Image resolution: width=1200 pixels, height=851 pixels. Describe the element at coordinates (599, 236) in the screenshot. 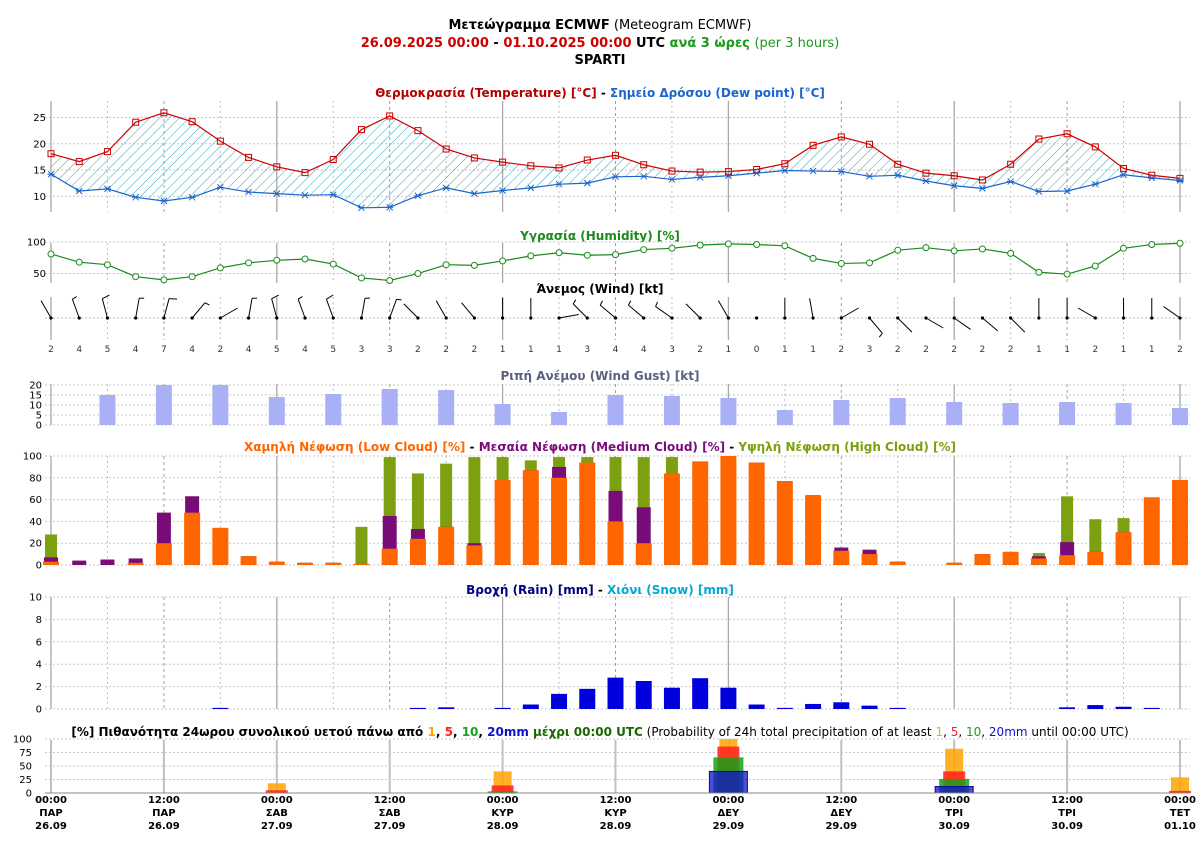

I see `humidity-title: Υγρασία (Humidity) [%]` at that location.